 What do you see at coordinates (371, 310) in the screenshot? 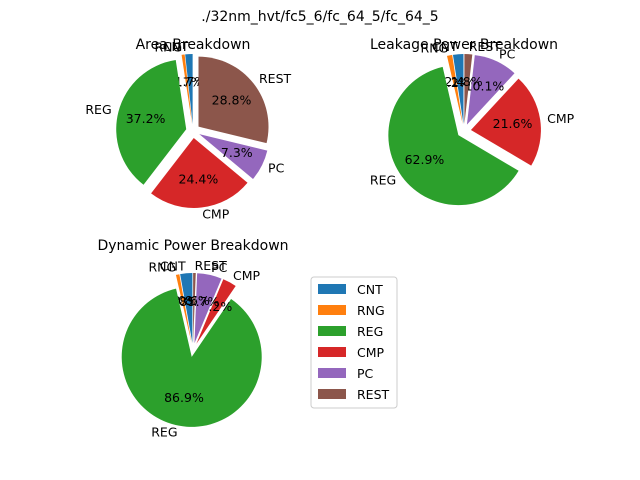
I see `legend-label-rng: RNG` at bounding box center [371, 310].